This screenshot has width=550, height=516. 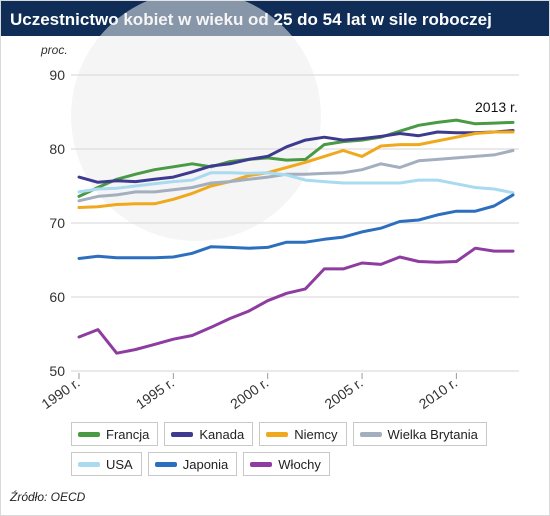 What do you see at coordinates (57, 149) in the screenshot?
I see `y-tick-label: 80` at bounding box center [57, 149].